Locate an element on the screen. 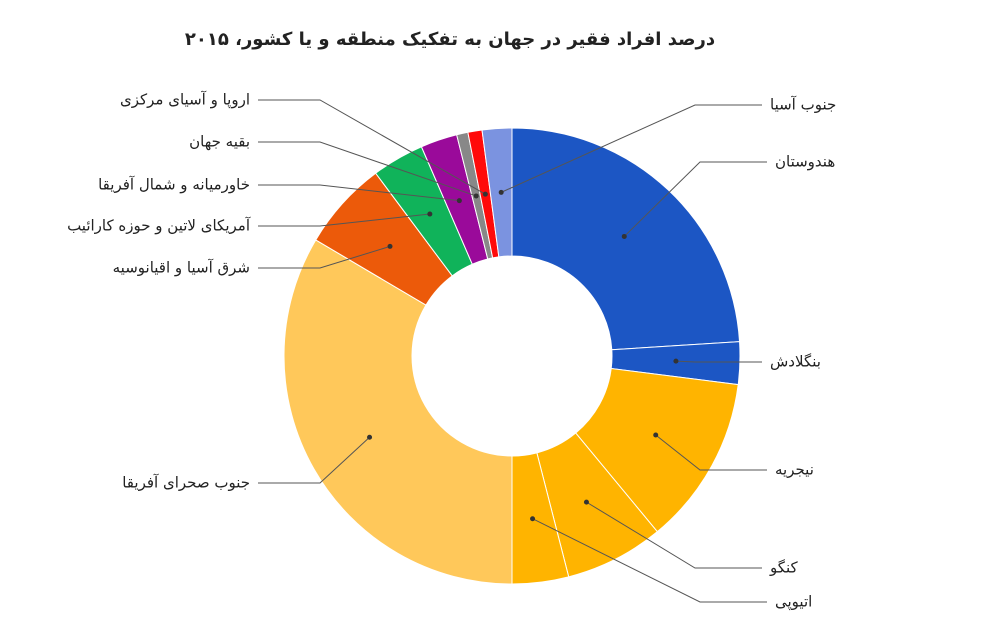 Image resolution: width=1000 pixels, height=640 pixels. slice-label: آمریکای لاتین و حوزه کارائیب is located at coordinates (159, 226).